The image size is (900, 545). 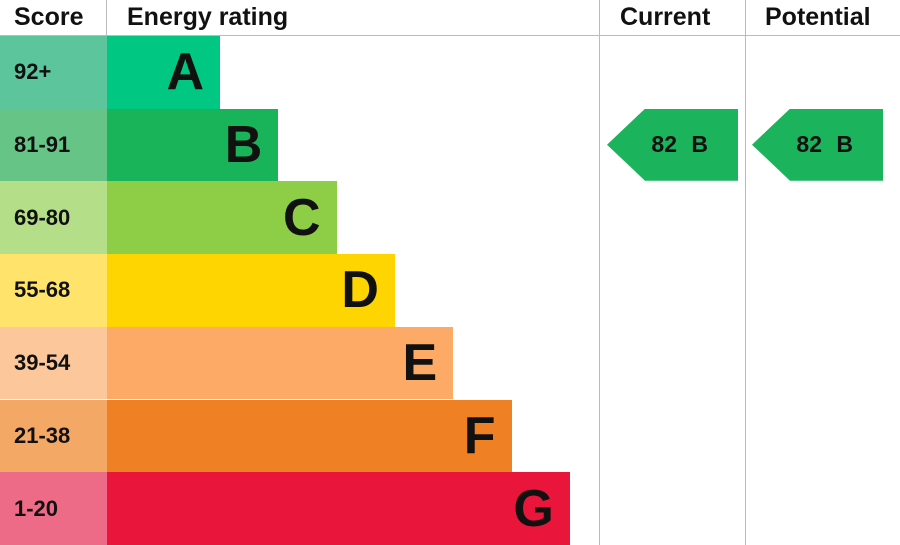 What do you see at coordinates (53, 436) in the screenshot?
I see `score-range-f: 21-38` at bounding box center [53, 436].